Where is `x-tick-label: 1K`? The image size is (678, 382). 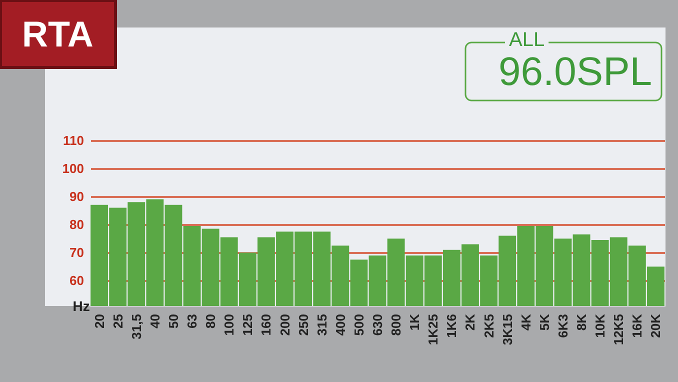
x-tick-label: 1K is located at coordinates (414, 322).